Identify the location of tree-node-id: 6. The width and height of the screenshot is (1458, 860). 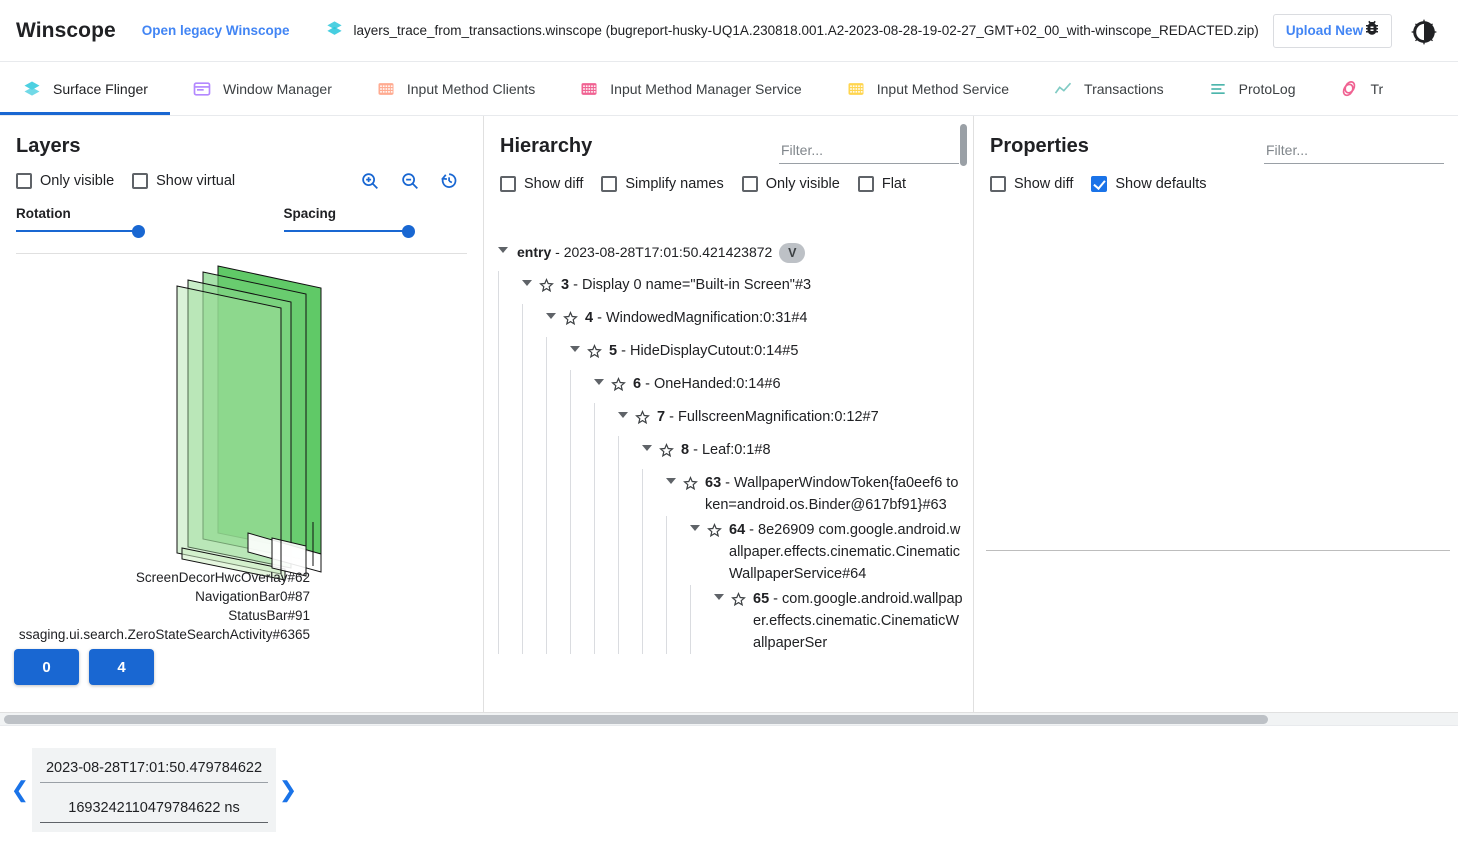
(637, 384).